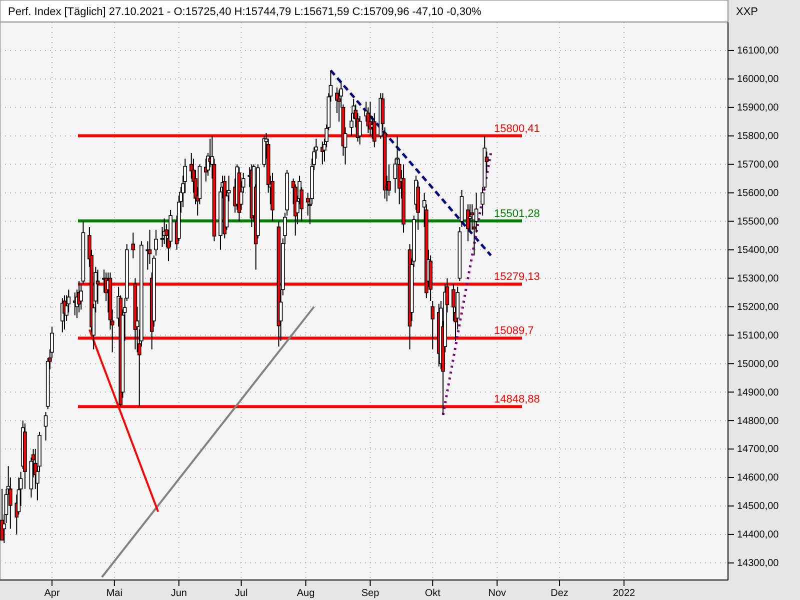 The image size is (800, 600). I want to click on chart-title: Perf. Index [Täglich] 27.10.2021 - O:15725,40 H:15744,79 L:15671,59 C:15709,96 -47,10 -0,30%, so click(245, 12).